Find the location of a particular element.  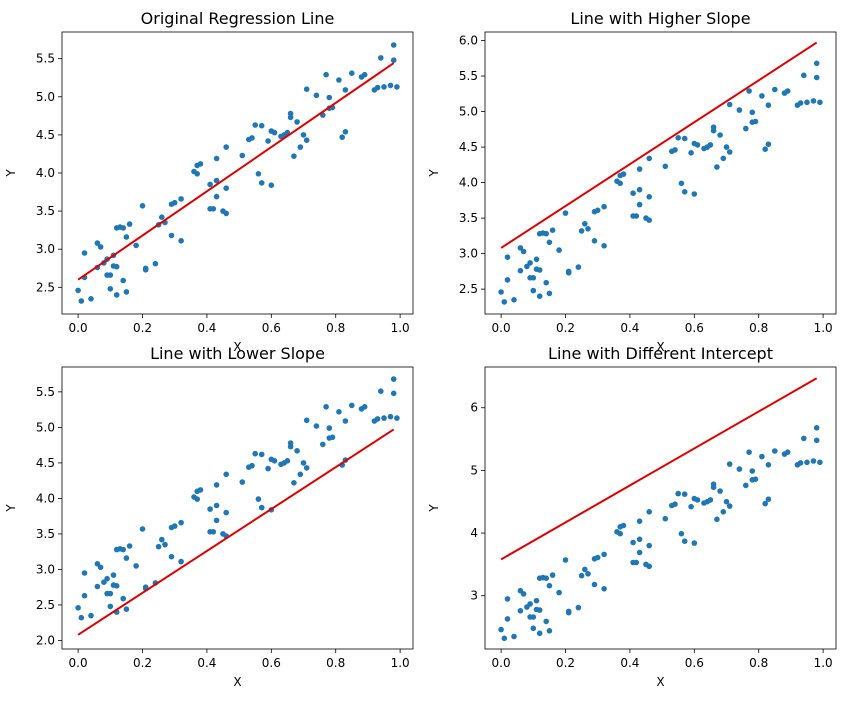

y-axis-label: Y is located at coordinates (11, 508).